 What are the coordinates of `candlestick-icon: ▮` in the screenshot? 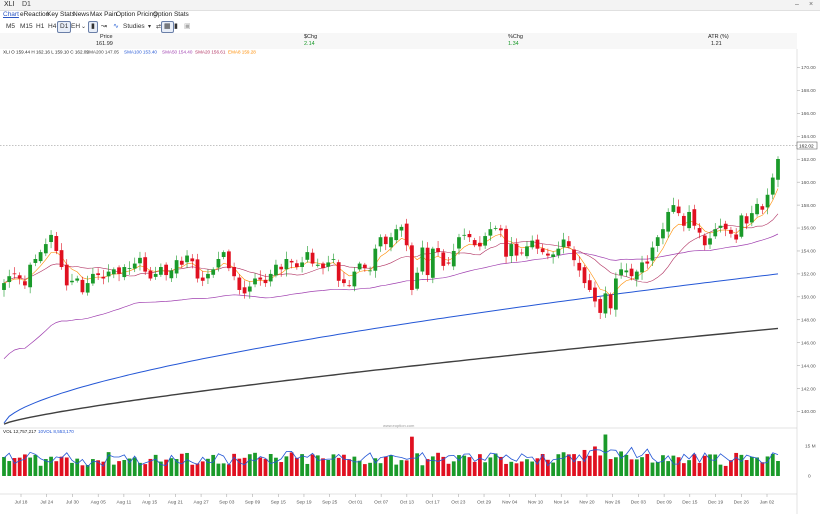 It's located at (93, 27).